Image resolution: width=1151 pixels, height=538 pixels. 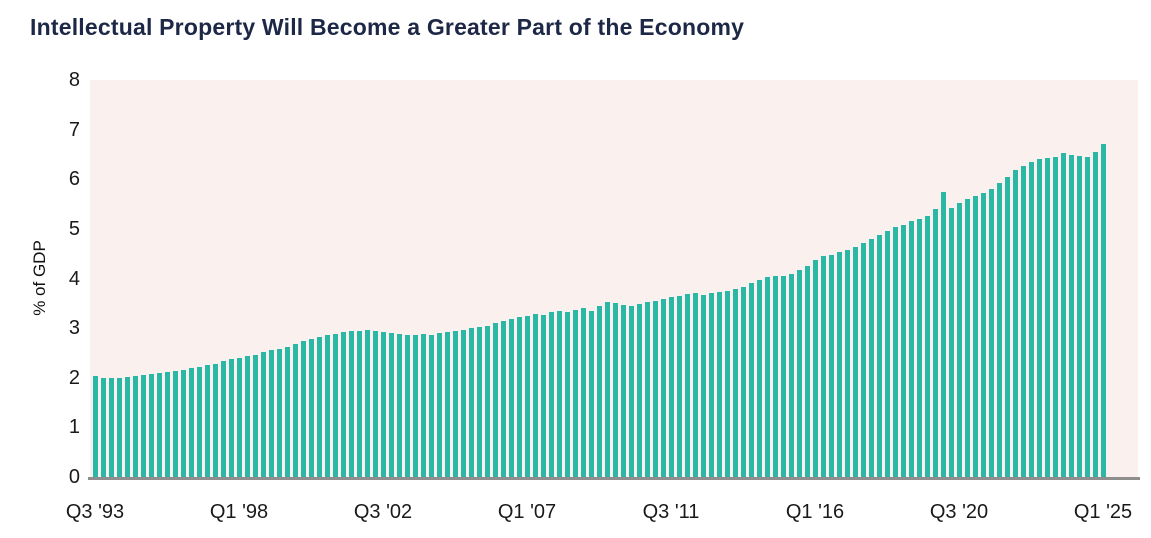 What do you see at coordinates (74, 427) in the screenshot?
I see `y-tick-label: 1` at bounding box center [74, 427].